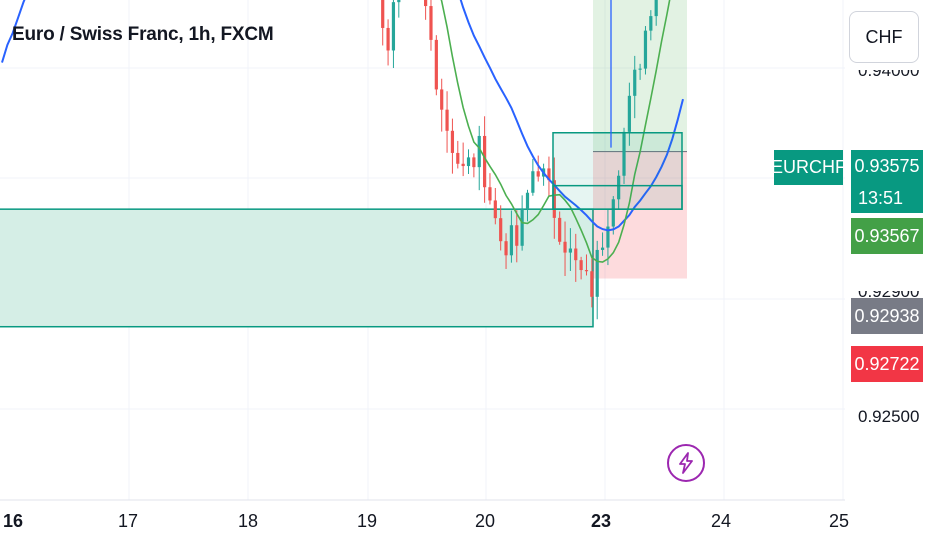 This screenshot has height=550, width=932. What do you see at coordinates (601, 521) in the screenshot?
I see `x-tick-label: 23` at bounding box center [601, 521].